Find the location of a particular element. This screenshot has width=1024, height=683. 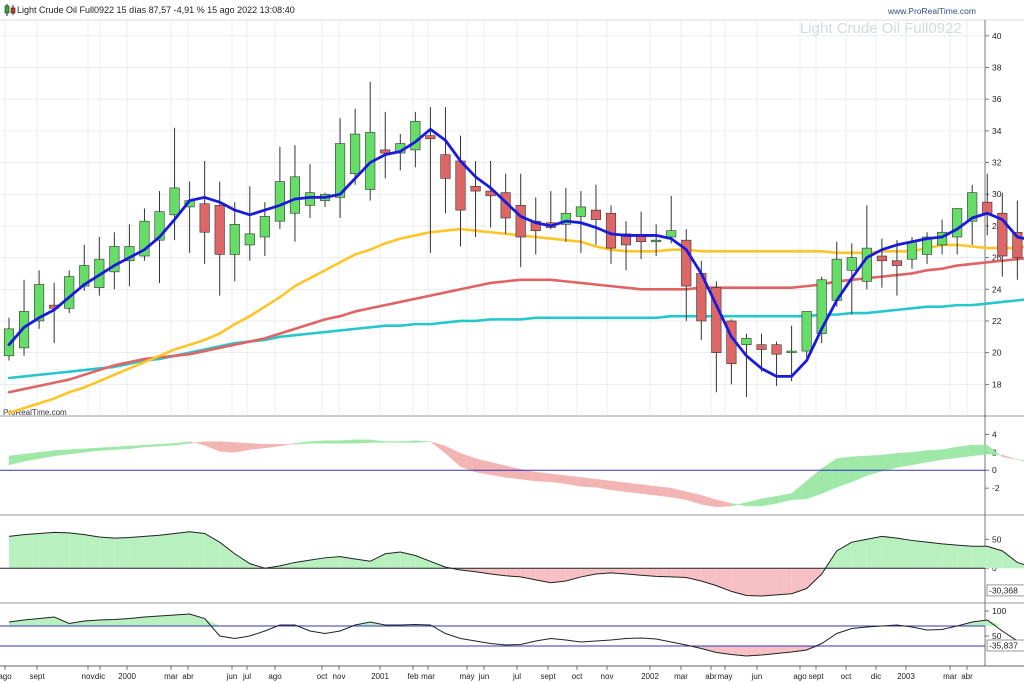

site-watermark: www.ProRealTime.com is located at coordinates (931, 11).